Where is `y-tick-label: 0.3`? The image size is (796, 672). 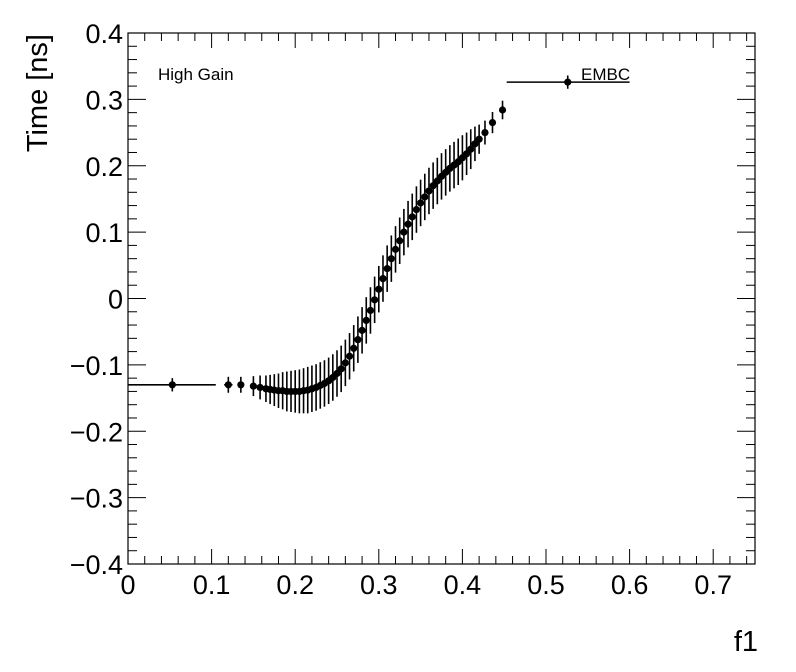 y-tick-label: 0.3 is located at coordinates (104, 100).